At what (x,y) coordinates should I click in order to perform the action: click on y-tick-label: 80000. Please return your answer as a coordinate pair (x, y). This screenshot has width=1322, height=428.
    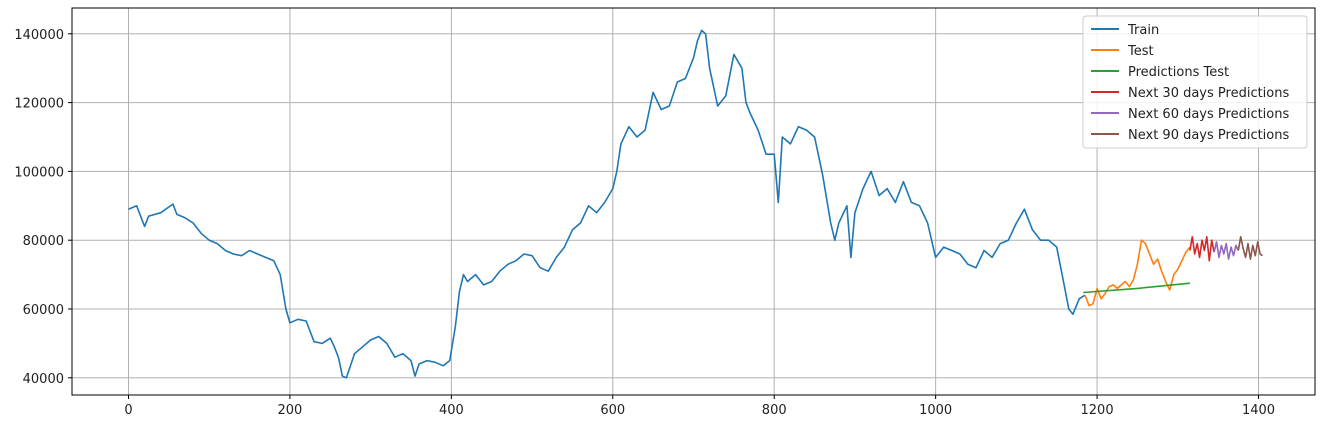
    Looking at the image, I should click on (43, 241).